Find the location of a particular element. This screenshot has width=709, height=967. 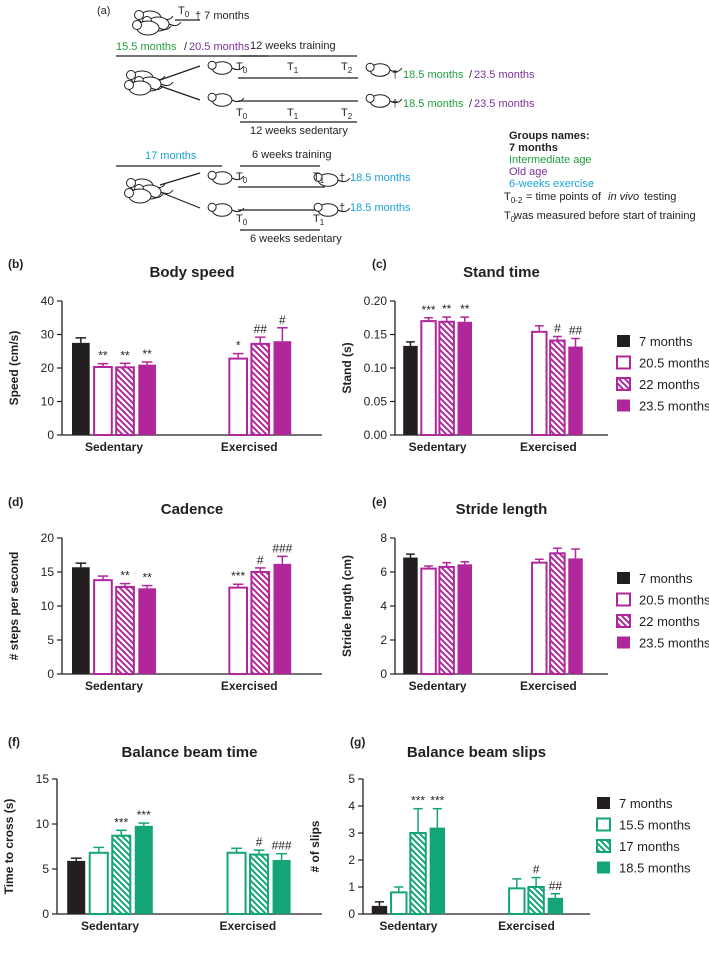

legend-label: 23.5 months is located at coordinates (674, 643).